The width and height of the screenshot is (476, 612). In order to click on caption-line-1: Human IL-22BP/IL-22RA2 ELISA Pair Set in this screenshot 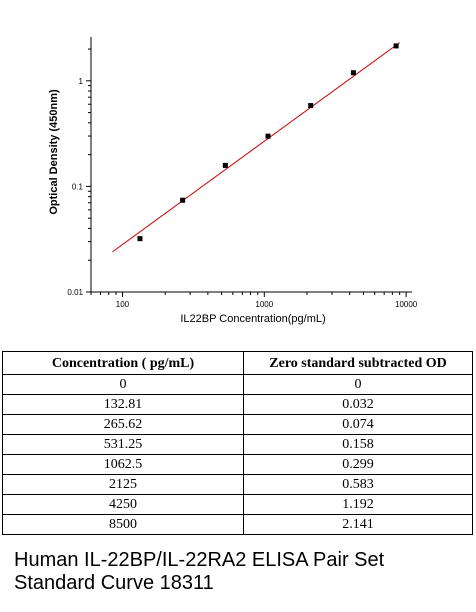, I will do `click(199, 560)`.